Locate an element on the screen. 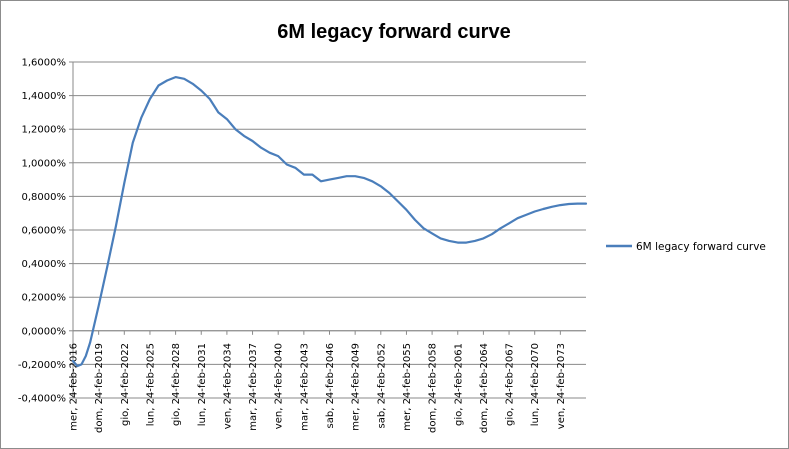  x-tick-label: mar, 24-feb-2043 is located at coordinates (304, 387).